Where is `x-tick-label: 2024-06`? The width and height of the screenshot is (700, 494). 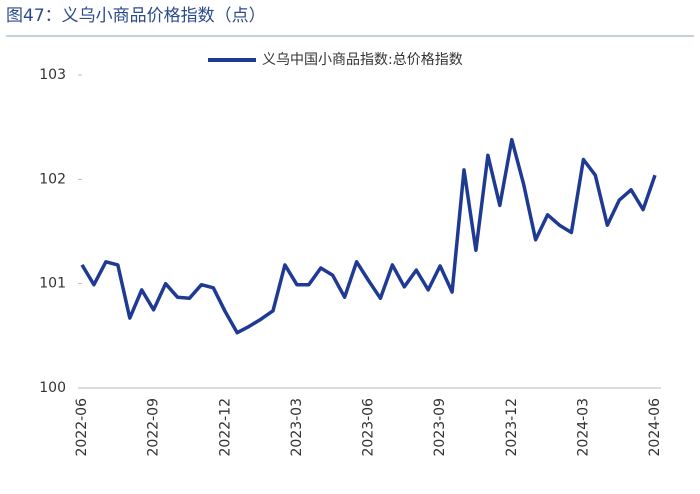
x-tick-label: 2024-06 is located at coordinates (655, 427).